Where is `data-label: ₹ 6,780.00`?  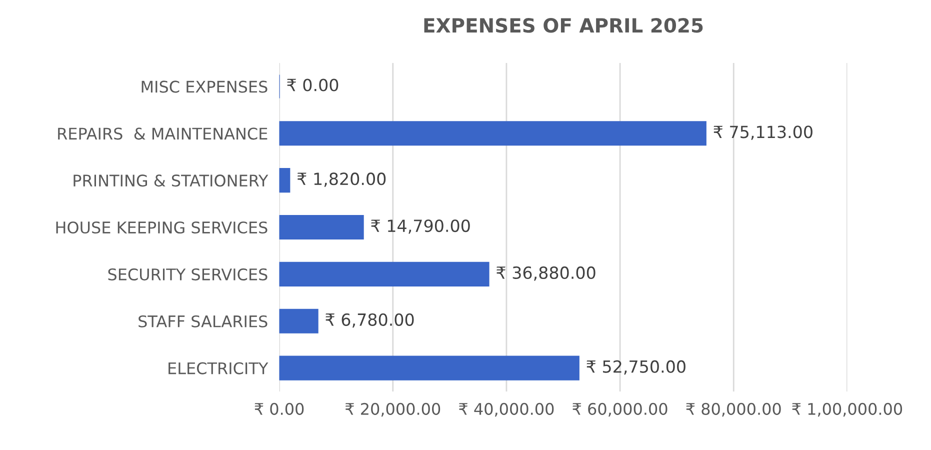
data-label: ₹ 6,780.00 is located at coordinates (370, 320).